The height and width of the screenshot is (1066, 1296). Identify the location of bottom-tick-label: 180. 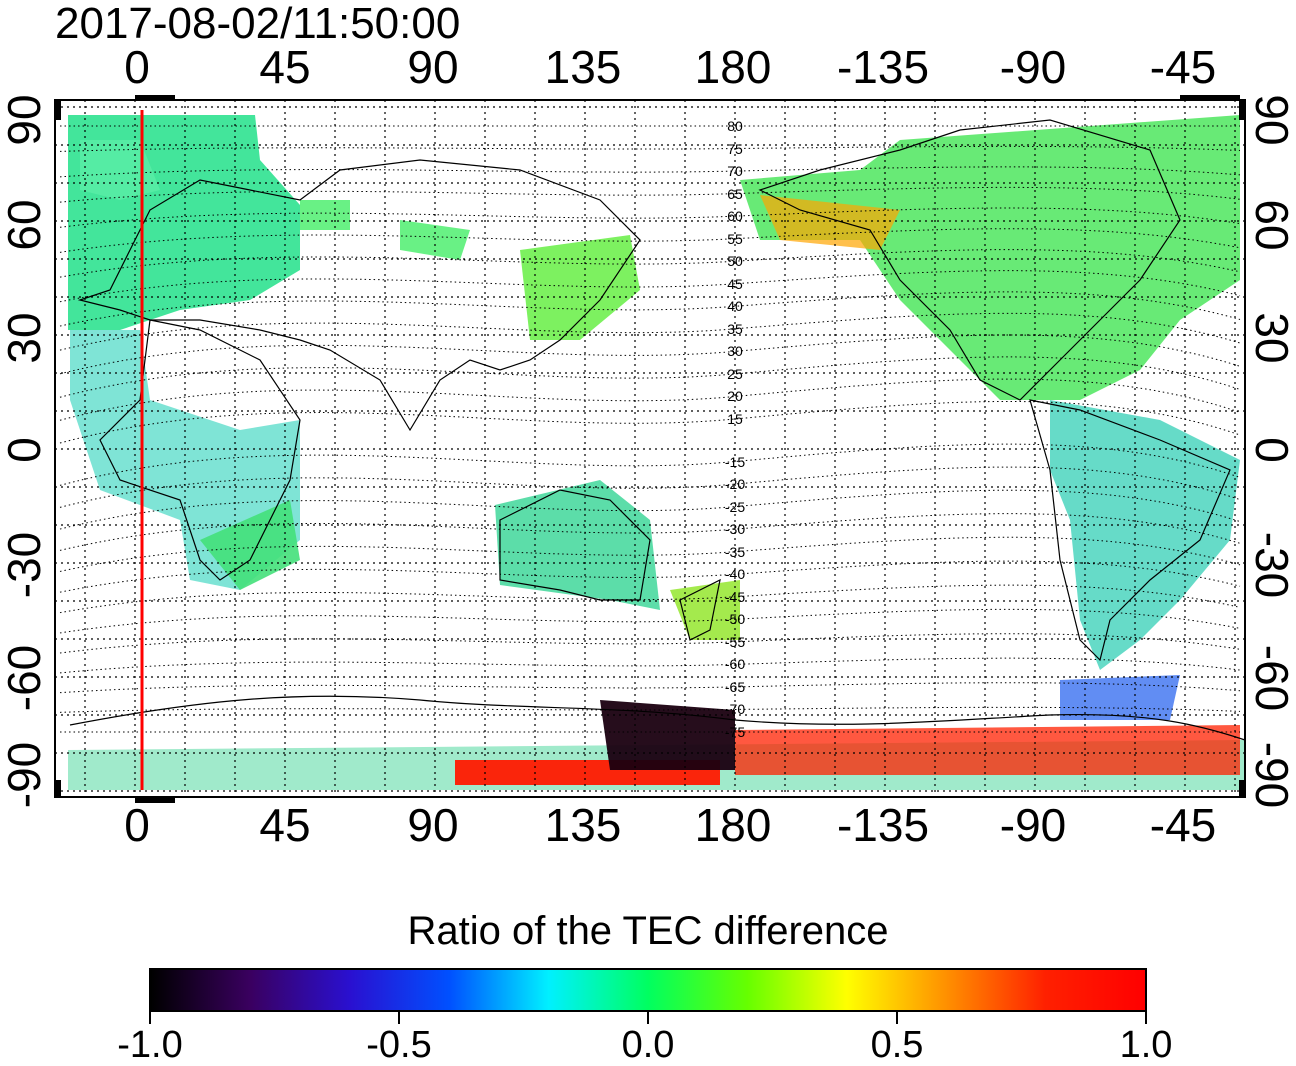
(733, 825).